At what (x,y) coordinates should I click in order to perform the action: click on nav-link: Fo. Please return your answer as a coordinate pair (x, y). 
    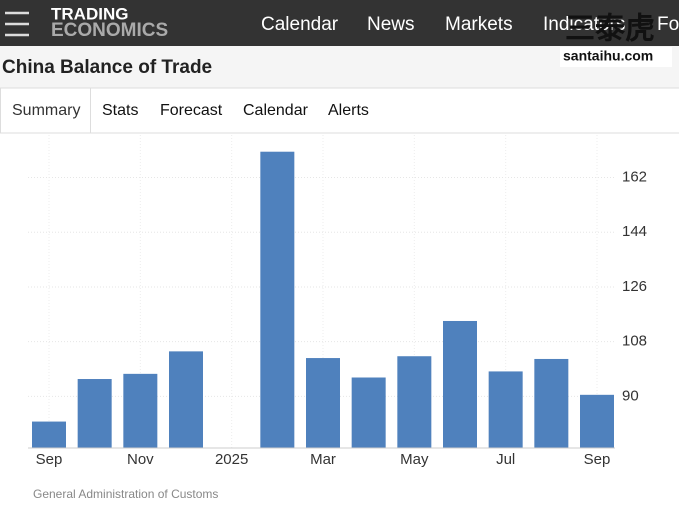
    Looking at the image, I should click on (668, 24).